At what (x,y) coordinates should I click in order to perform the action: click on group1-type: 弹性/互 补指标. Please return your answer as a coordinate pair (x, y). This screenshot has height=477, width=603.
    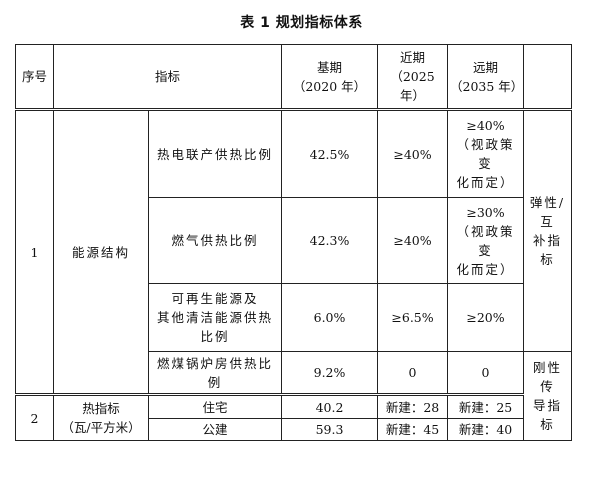
    Looking at the image, I should click on (548, 230).